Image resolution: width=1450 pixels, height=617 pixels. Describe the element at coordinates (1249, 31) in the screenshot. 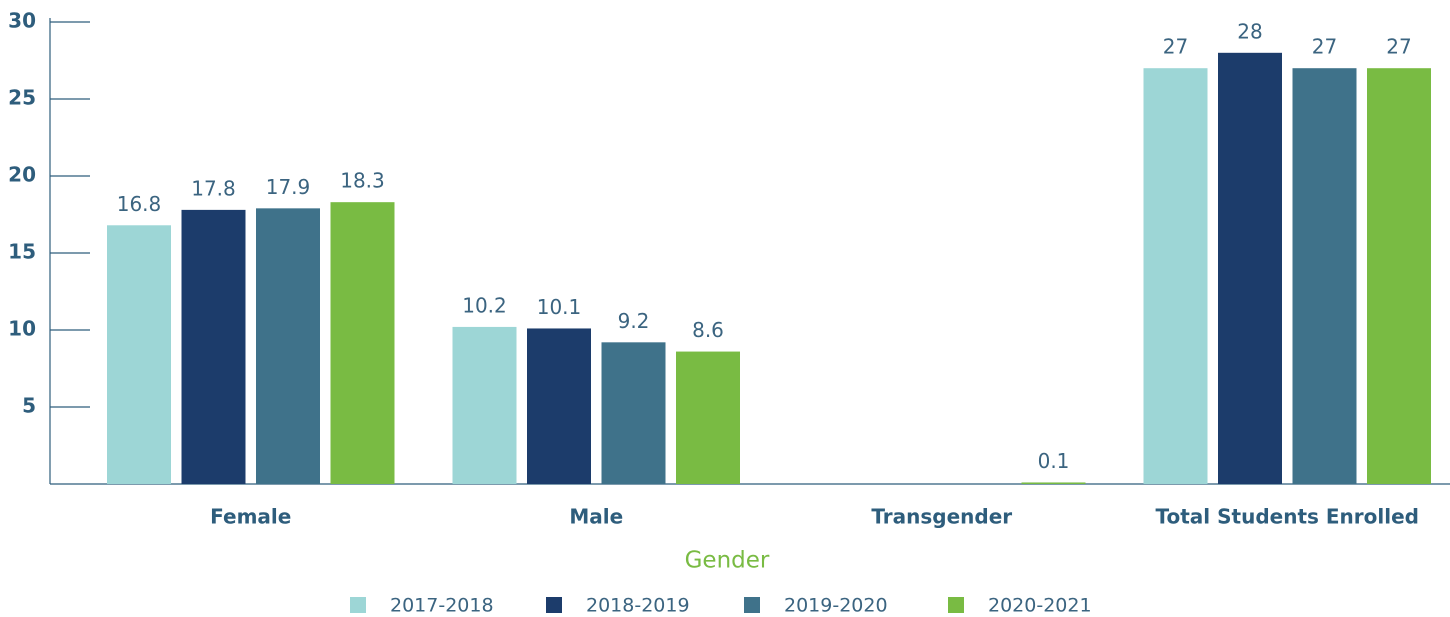

I see `value-label: 28` at that location.